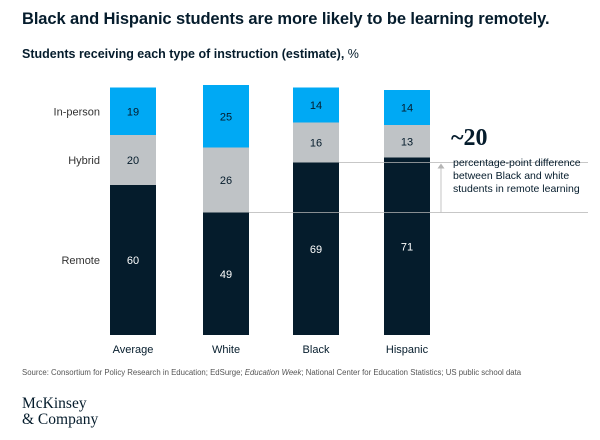 This screenshot has width=600, height=440. What do you see at coordinates (60, 419) in the screenshot?
I see `logo-line-2: & Company` at bounding box center [60, 419].